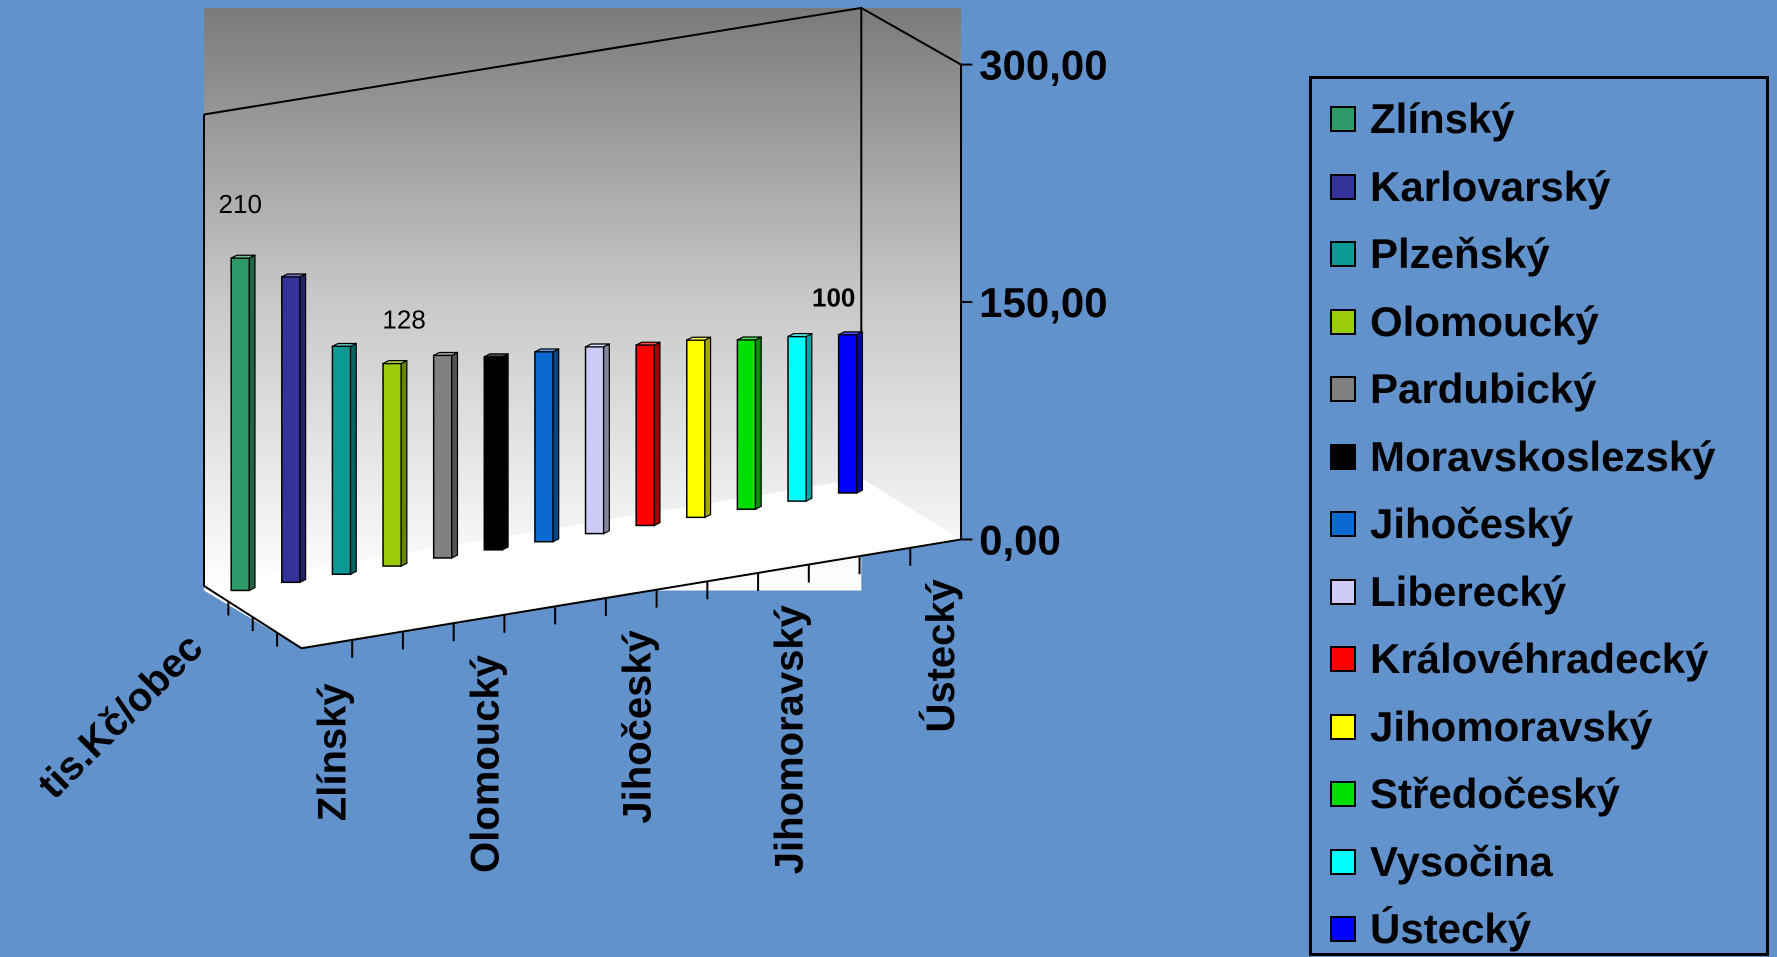 This screenshot has height=957, width=1777. Describe the element at coordinates (333, 752) in the screenshot. I see `x-tick-label: Zlínský` at that location.